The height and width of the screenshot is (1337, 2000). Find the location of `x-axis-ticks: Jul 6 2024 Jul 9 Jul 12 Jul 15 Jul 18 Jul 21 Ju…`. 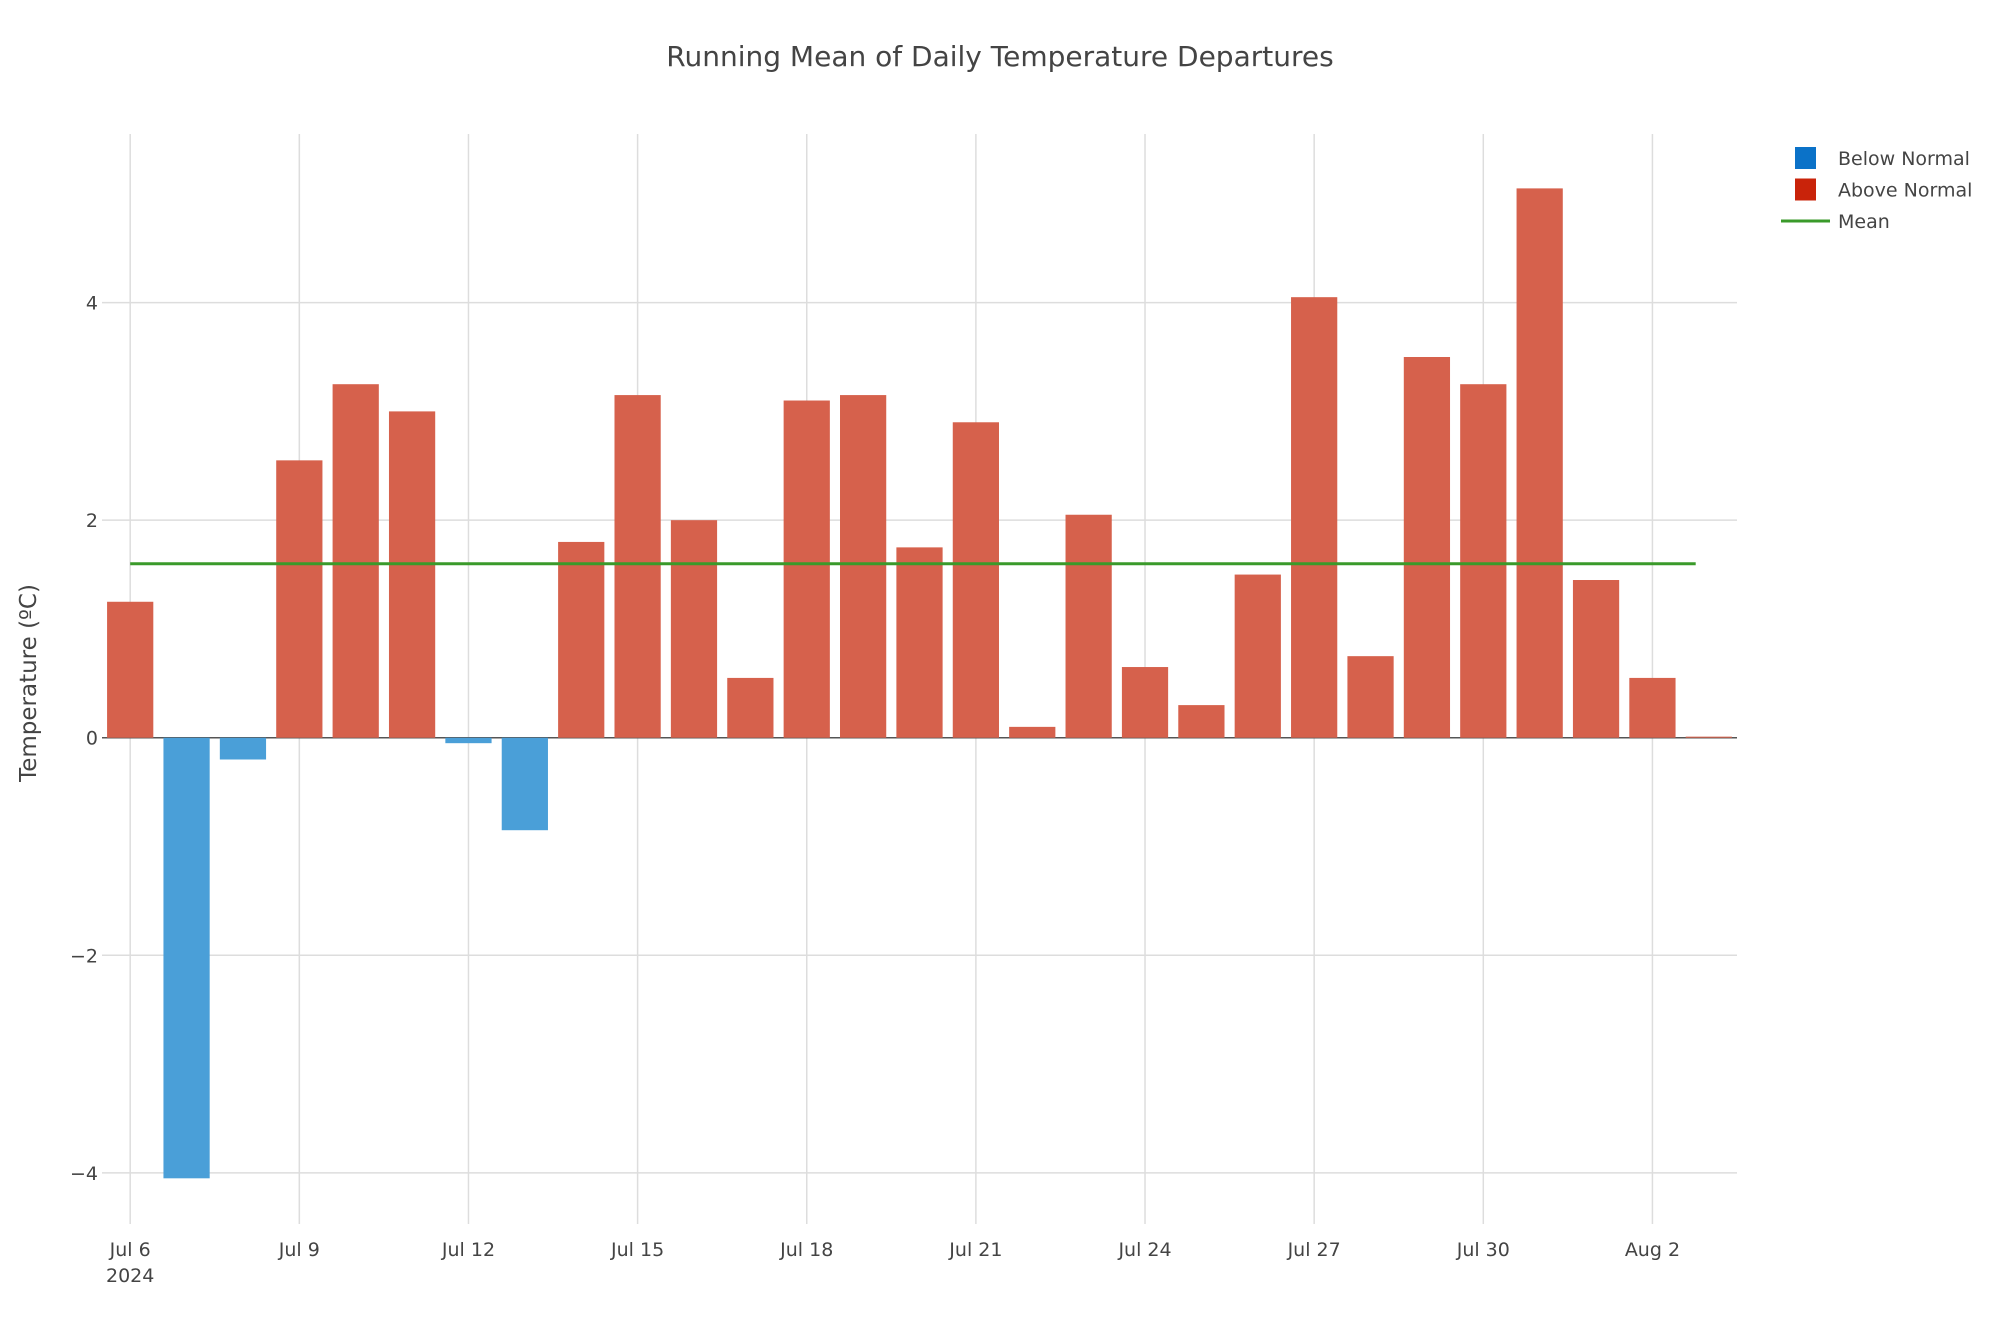

x-axis-ticks: Jul 6 2024 Jul 9 Jul 12 Jul 15 Jul 18 Jul 21 Ju… is located at coordinates (893, 1263).